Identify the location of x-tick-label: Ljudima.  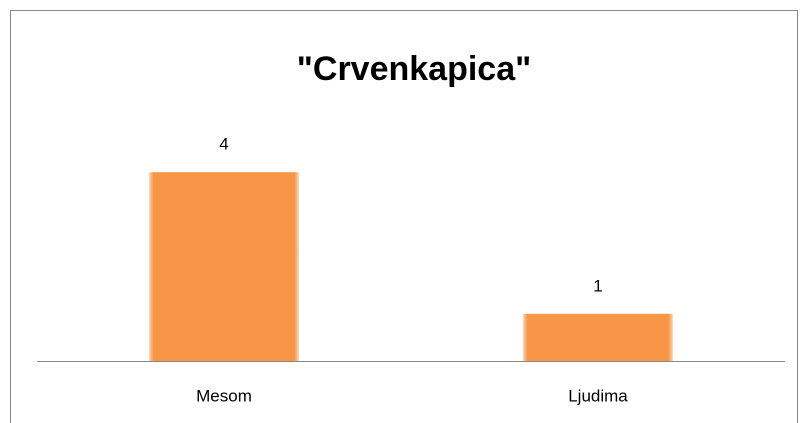
(598, 395).